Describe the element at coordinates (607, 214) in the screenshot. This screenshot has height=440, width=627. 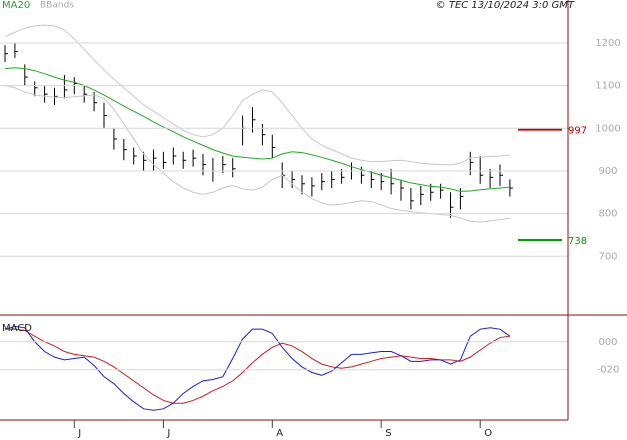
I see `y-tick-label: 800` at that location.